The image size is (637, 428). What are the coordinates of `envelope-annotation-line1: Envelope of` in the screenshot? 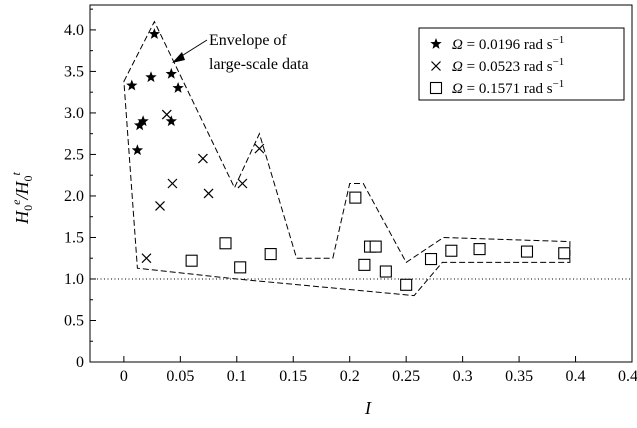 It's located at (248, 40).